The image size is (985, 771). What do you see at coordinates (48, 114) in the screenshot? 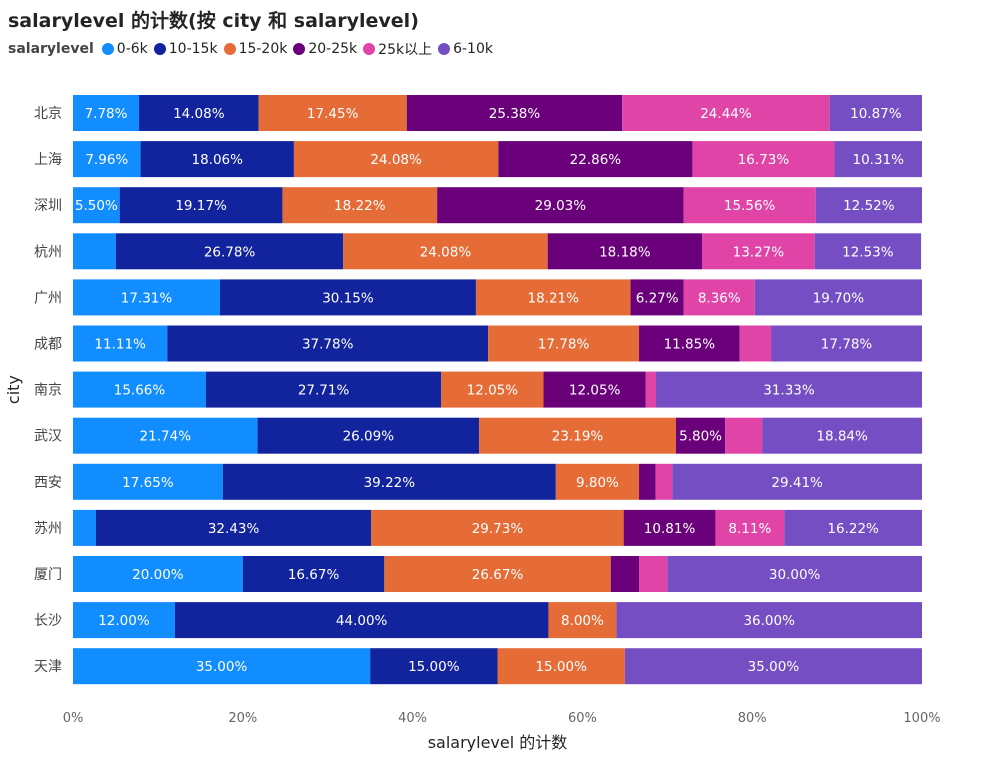
I see `category-label: 北京` at bounding box center [48, 114].